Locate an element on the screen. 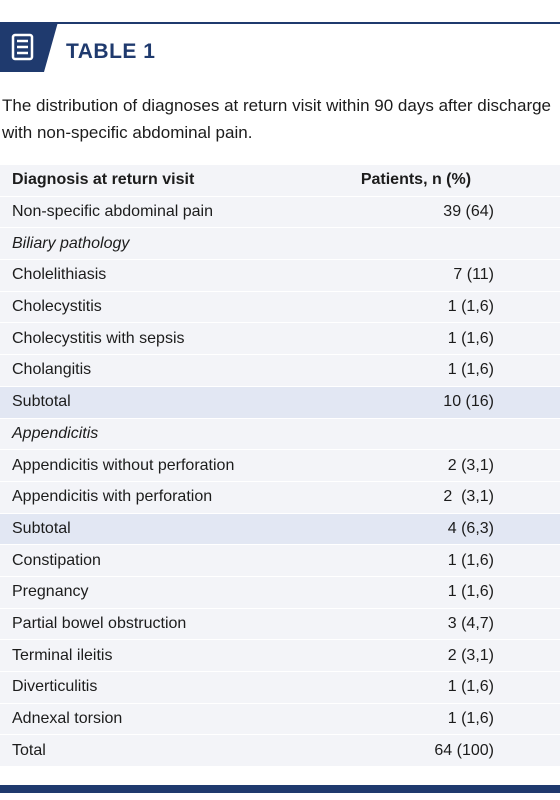  patients-cell: 4 (6,3) is located at coordinates (456, 529).